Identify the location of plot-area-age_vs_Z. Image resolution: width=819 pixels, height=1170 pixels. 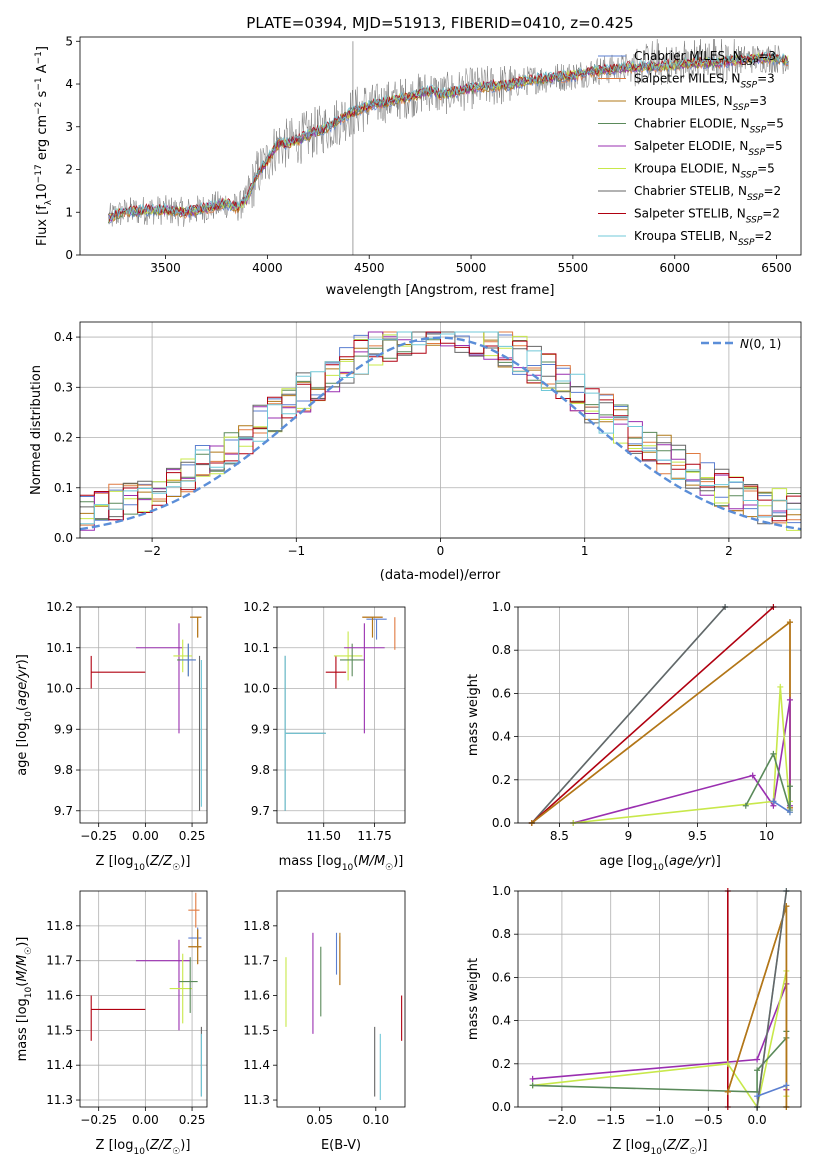
(146, 713).